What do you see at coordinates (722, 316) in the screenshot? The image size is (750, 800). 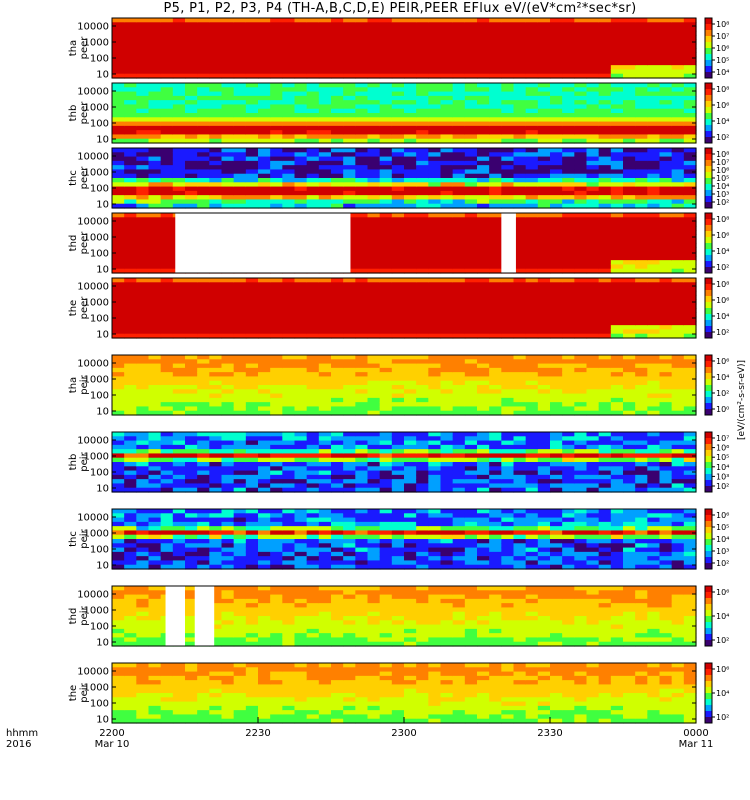 I see `colorbar-tick-label: 10⁴` at bounding box center [722, 316].